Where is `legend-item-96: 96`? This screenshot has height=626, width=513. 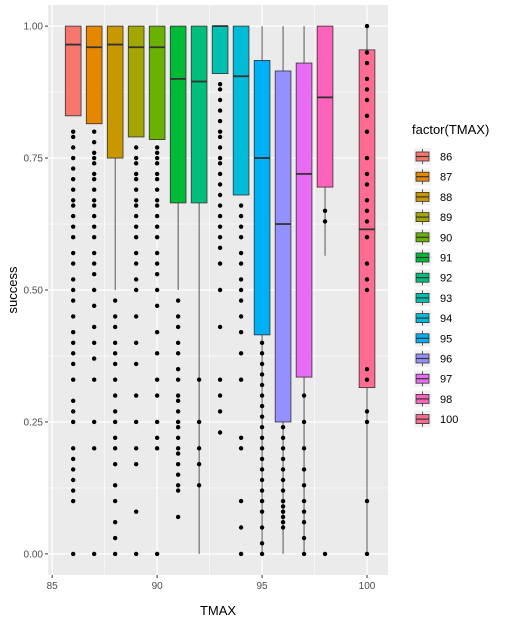
legend-item-96: 96 is located at coordinates (433, 358).